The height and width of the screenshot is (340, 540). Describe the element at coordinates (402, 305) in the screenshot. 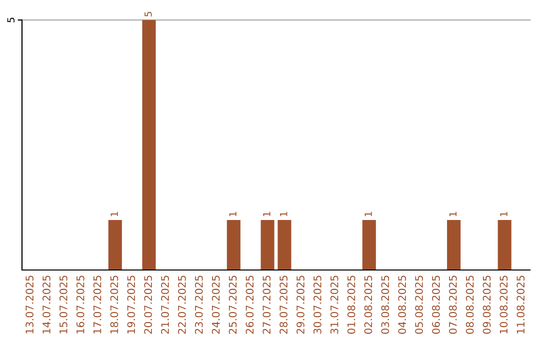

I see `x-tick-label: 04.08.2025` at that location.